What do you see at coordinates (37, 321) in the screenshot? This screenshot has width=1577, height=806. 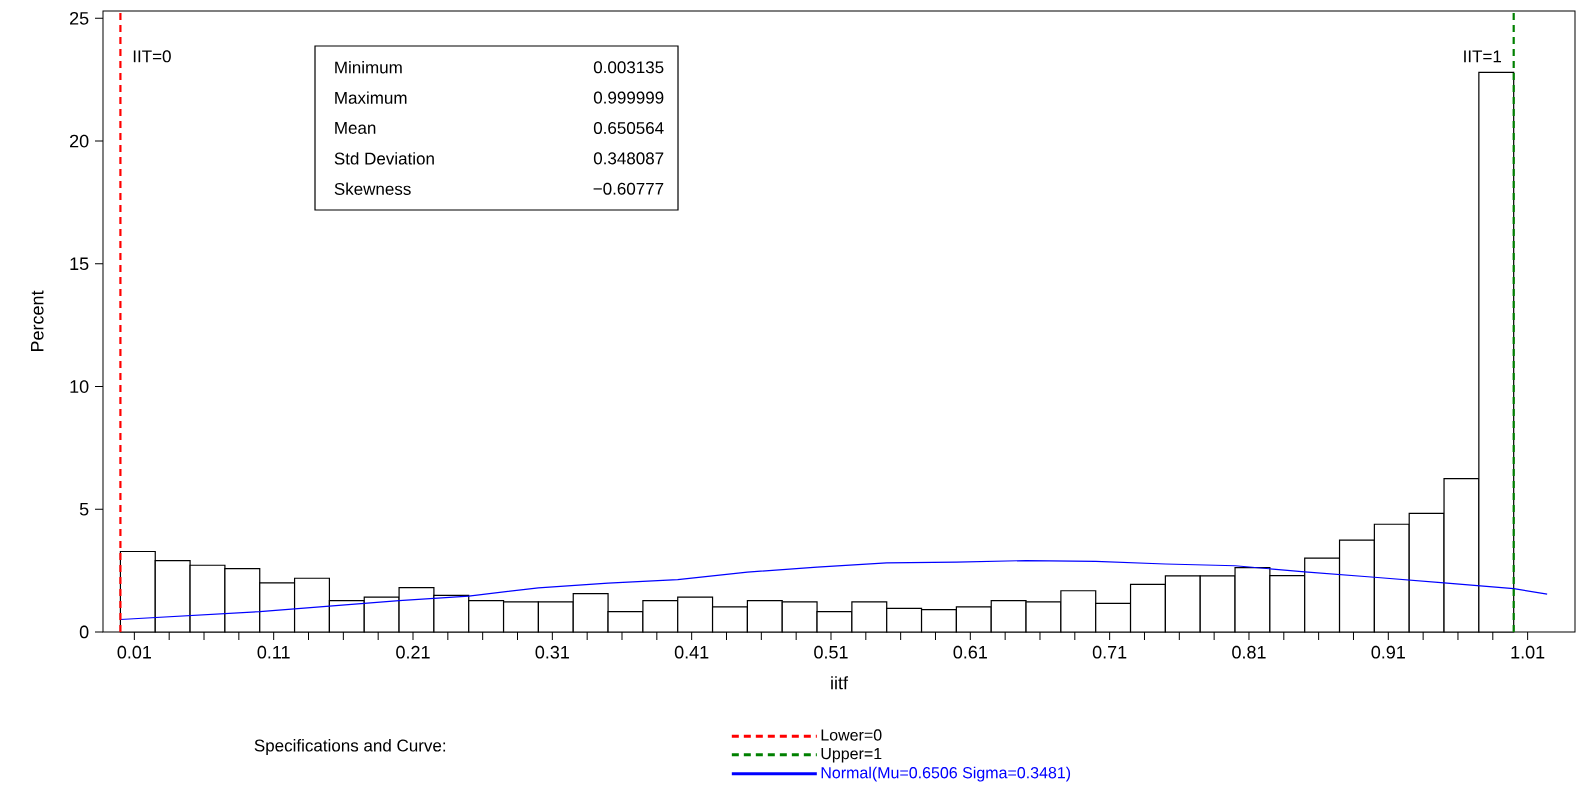 I see `y-axis-title: Percent` at bounding box center [37, 321].